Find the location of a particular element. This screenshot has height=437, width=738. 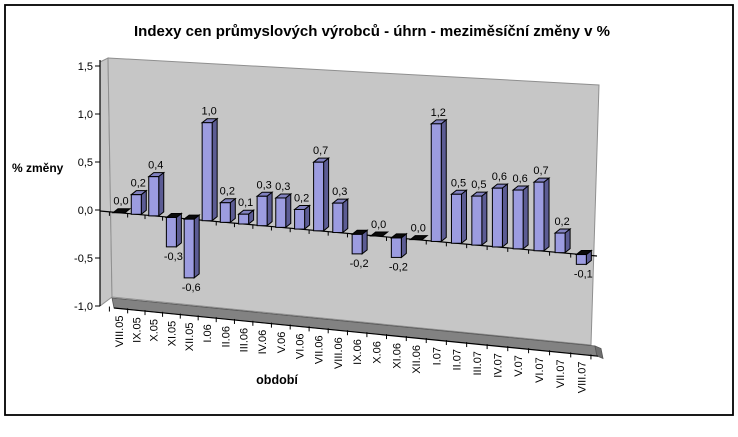

x-axis-title: období is located at coordinates (277, 380).